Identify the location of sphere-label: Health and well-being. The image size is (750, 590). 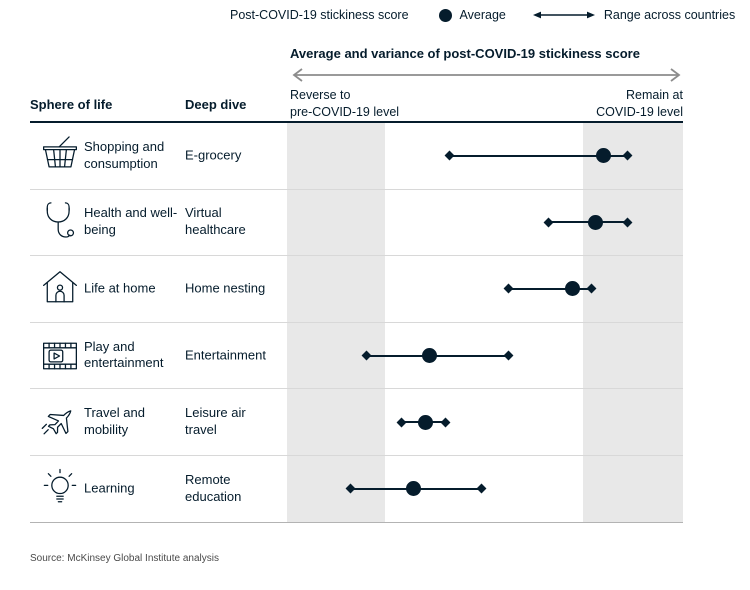
(131, 221).